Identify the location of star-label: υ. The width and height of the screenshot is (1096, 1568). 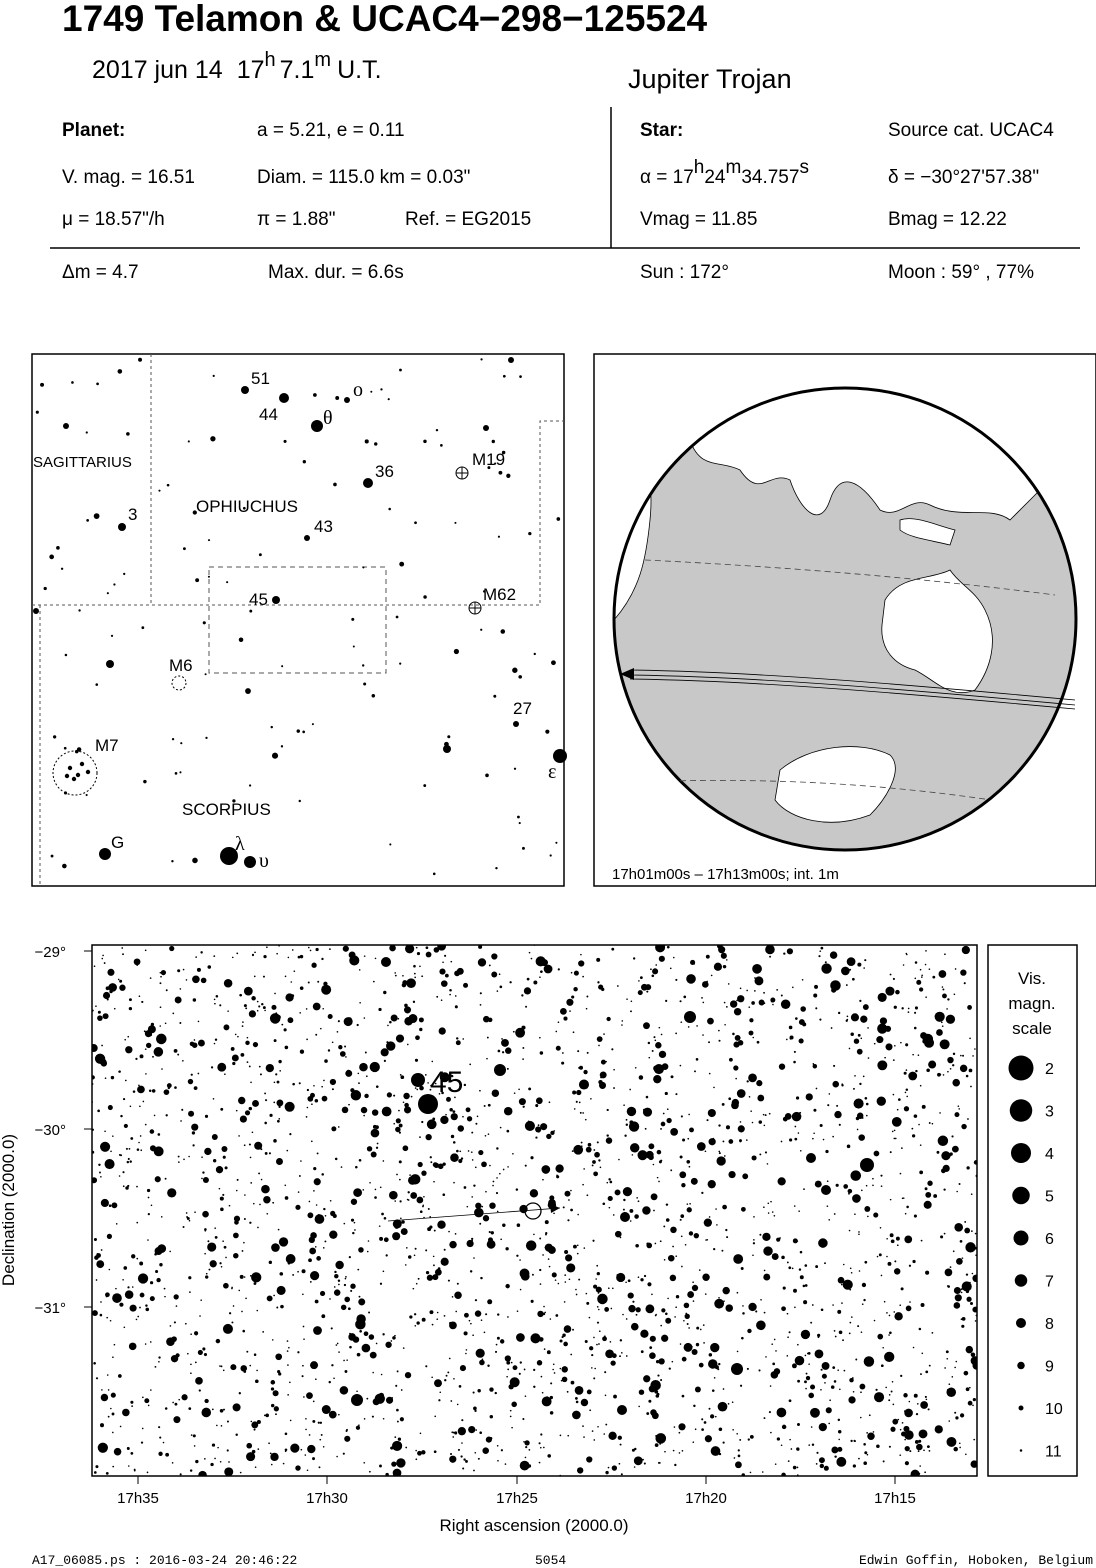
(264, 861).